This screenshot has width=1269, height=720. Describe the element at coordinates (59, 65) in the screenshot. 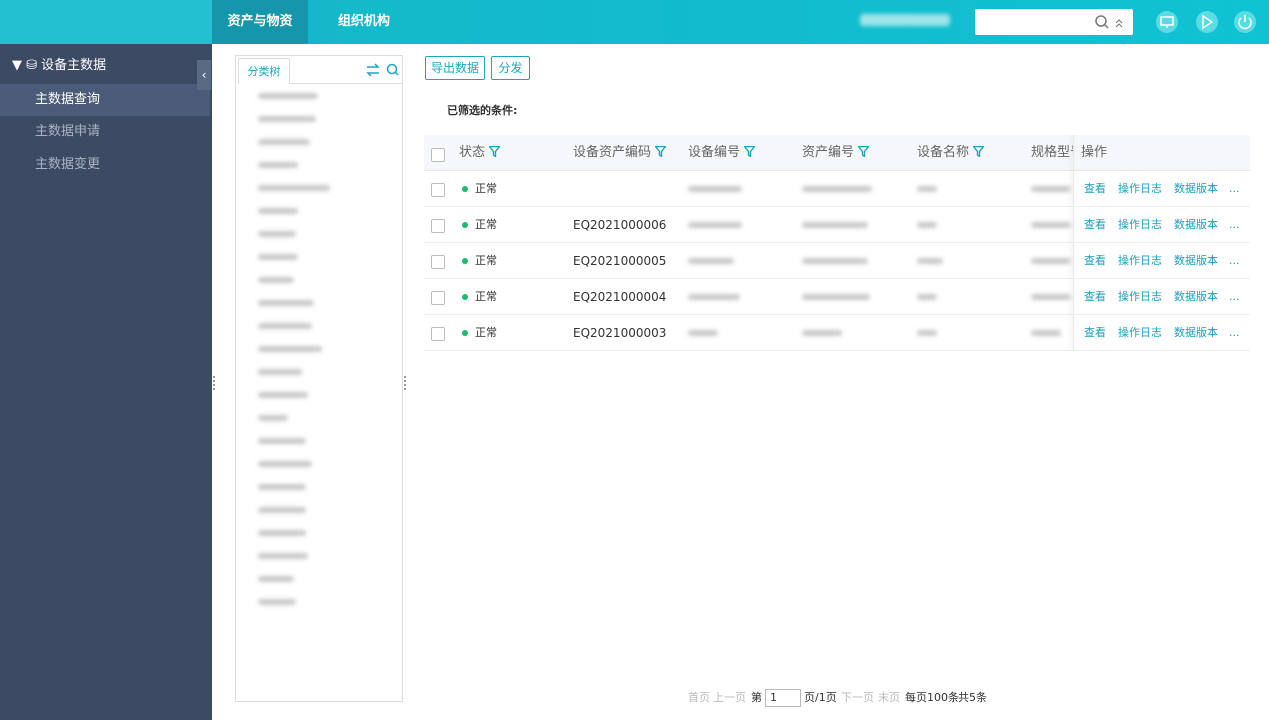

I see `sidebar-root: ▼ ⛁ 设备主数据` at that location.